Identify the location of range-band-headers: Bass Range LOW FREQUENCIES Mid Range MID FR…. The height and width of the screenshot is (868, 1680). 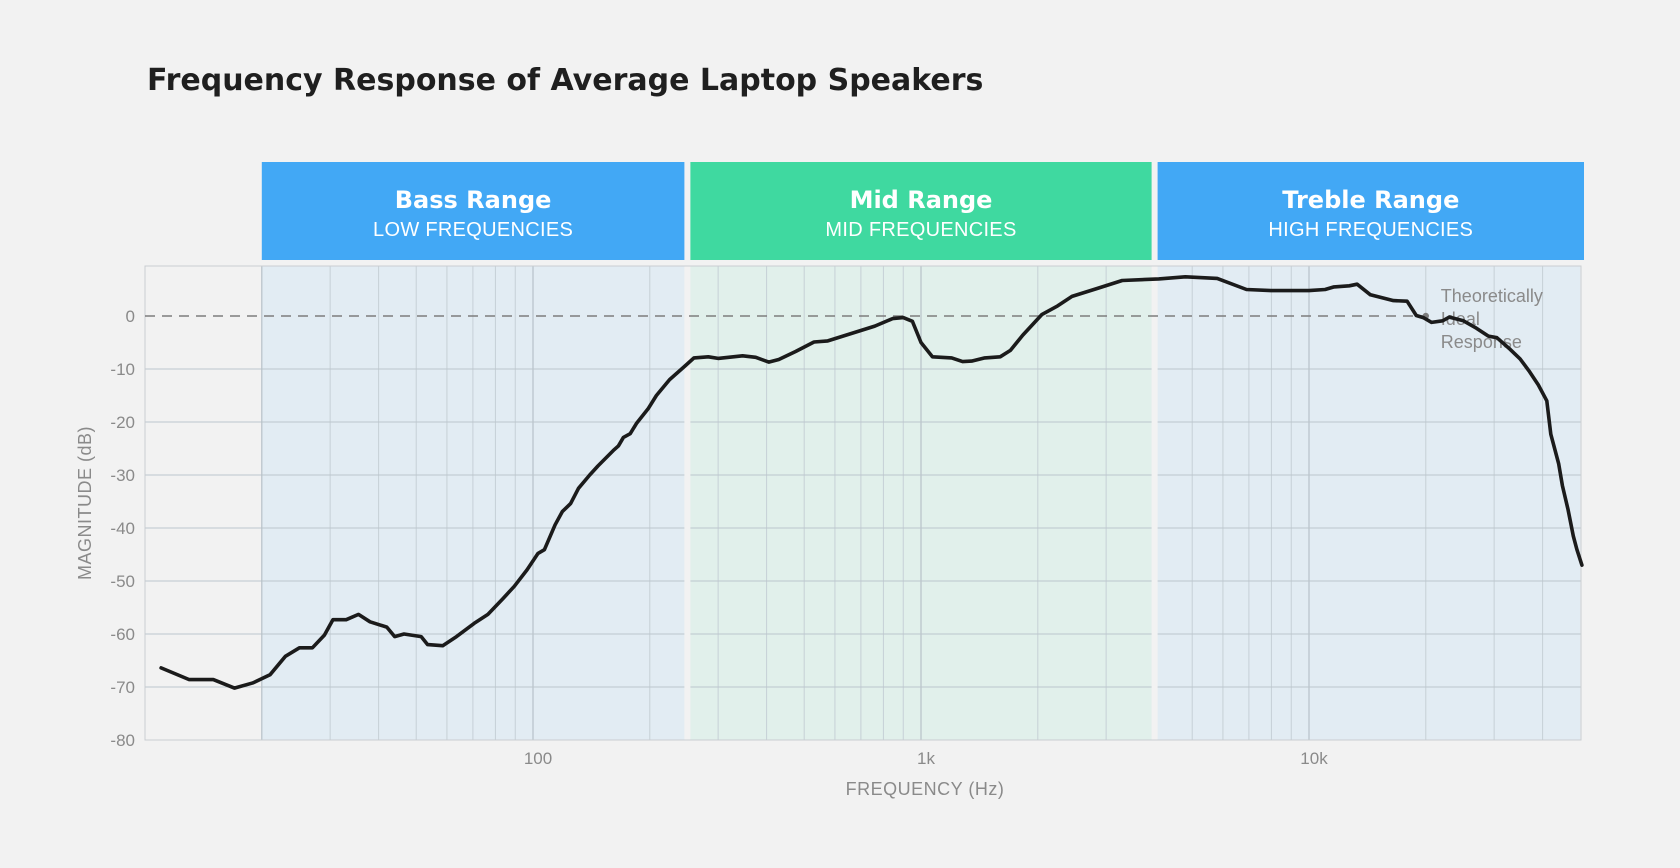
(922, 211).